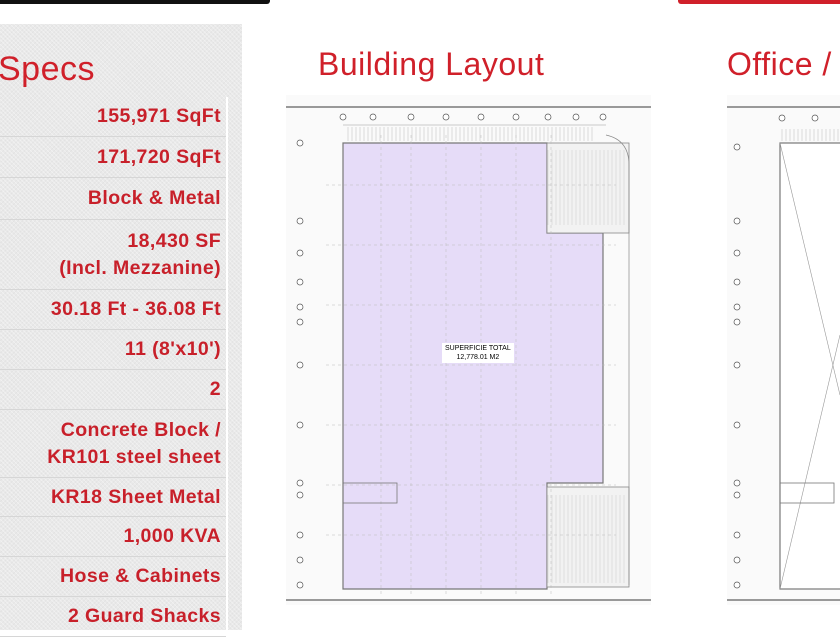  Describe the element at coordinates (779, 64) in the screenshot. I see `office-title: Office /` at that location.